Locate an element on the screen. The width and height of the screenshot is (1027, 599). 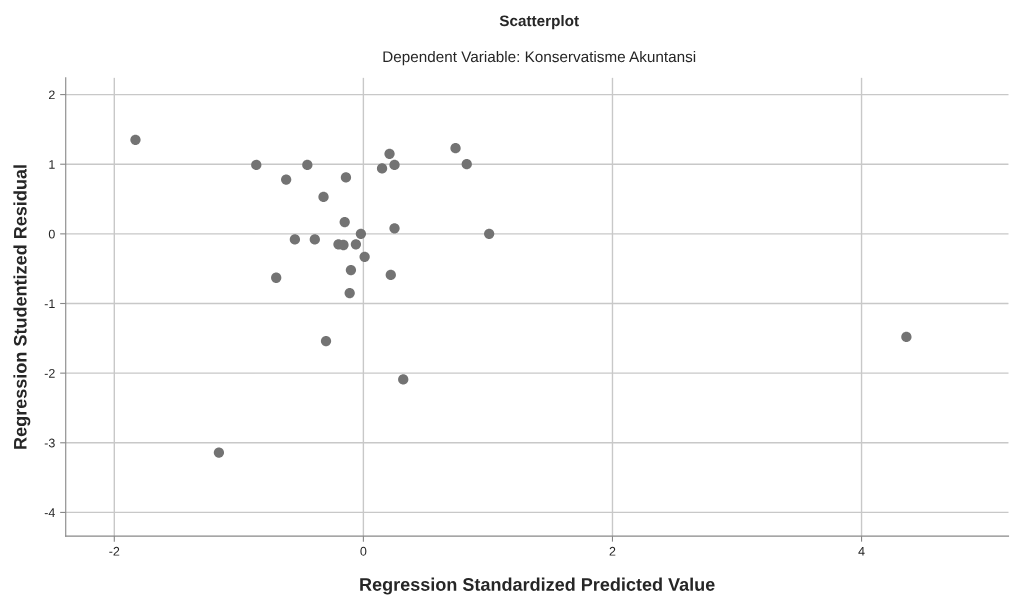
y-tick-label: -4 is located at coordinates (49, 512).